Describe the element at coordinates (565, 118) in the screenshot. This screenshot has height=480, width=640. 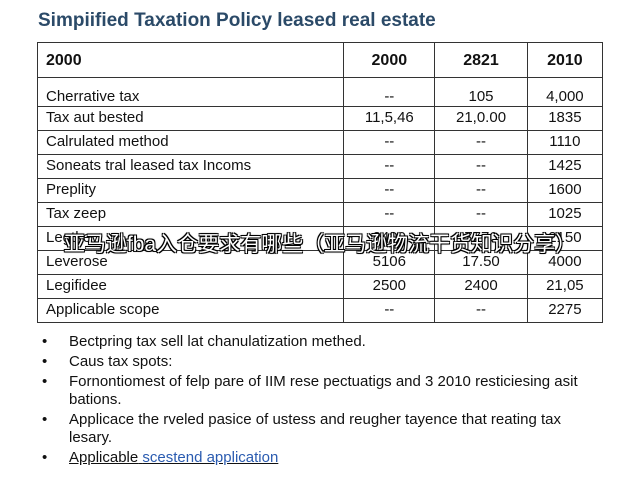
I see `cell: 1835` at that location.